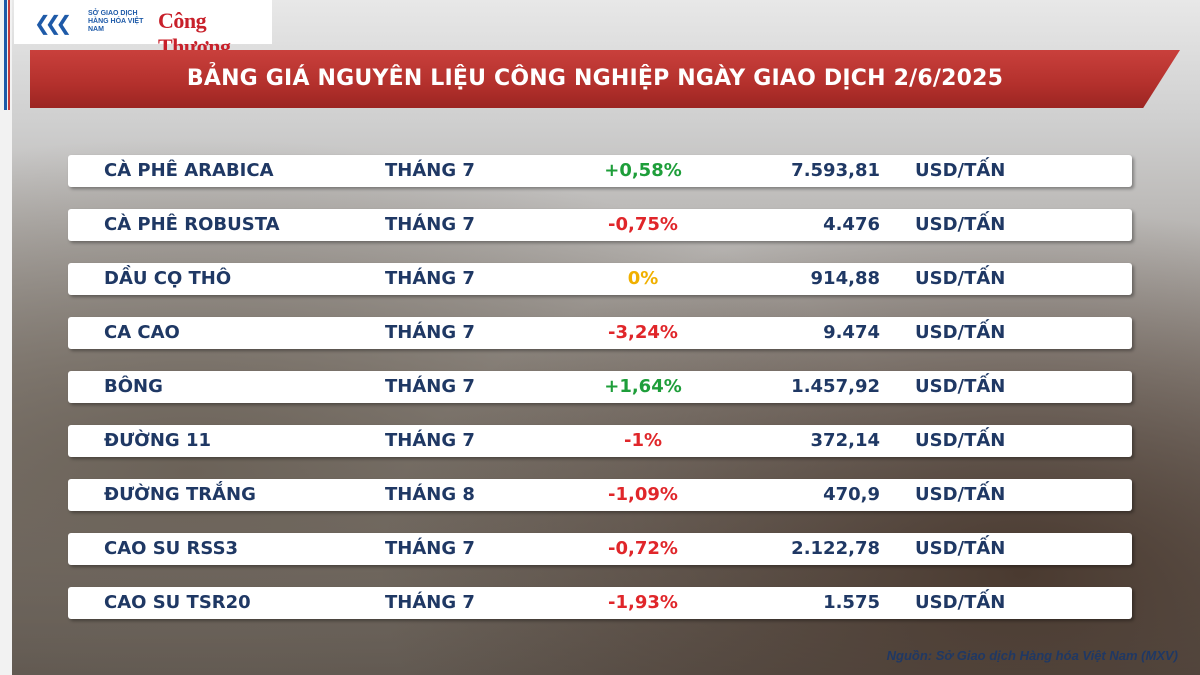  What do you see at coordinates (643, 386) in the screenshot?
I see `price-change: +1,64%` at bounding box center [643, 386].